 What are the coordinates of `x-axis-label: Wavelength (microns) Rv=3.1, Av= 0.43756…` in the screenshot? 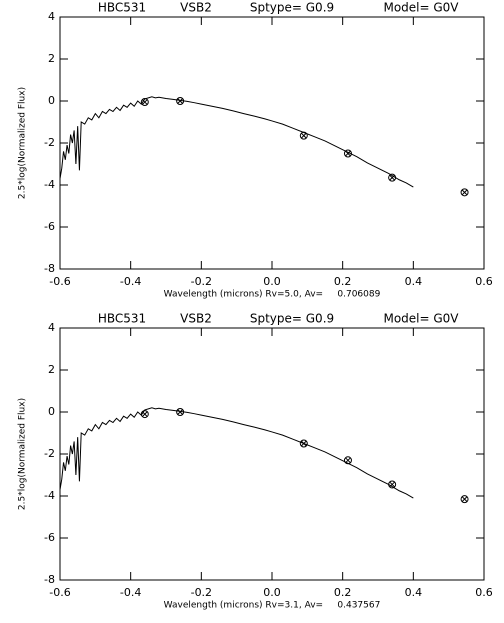 It's located at (272, 606).